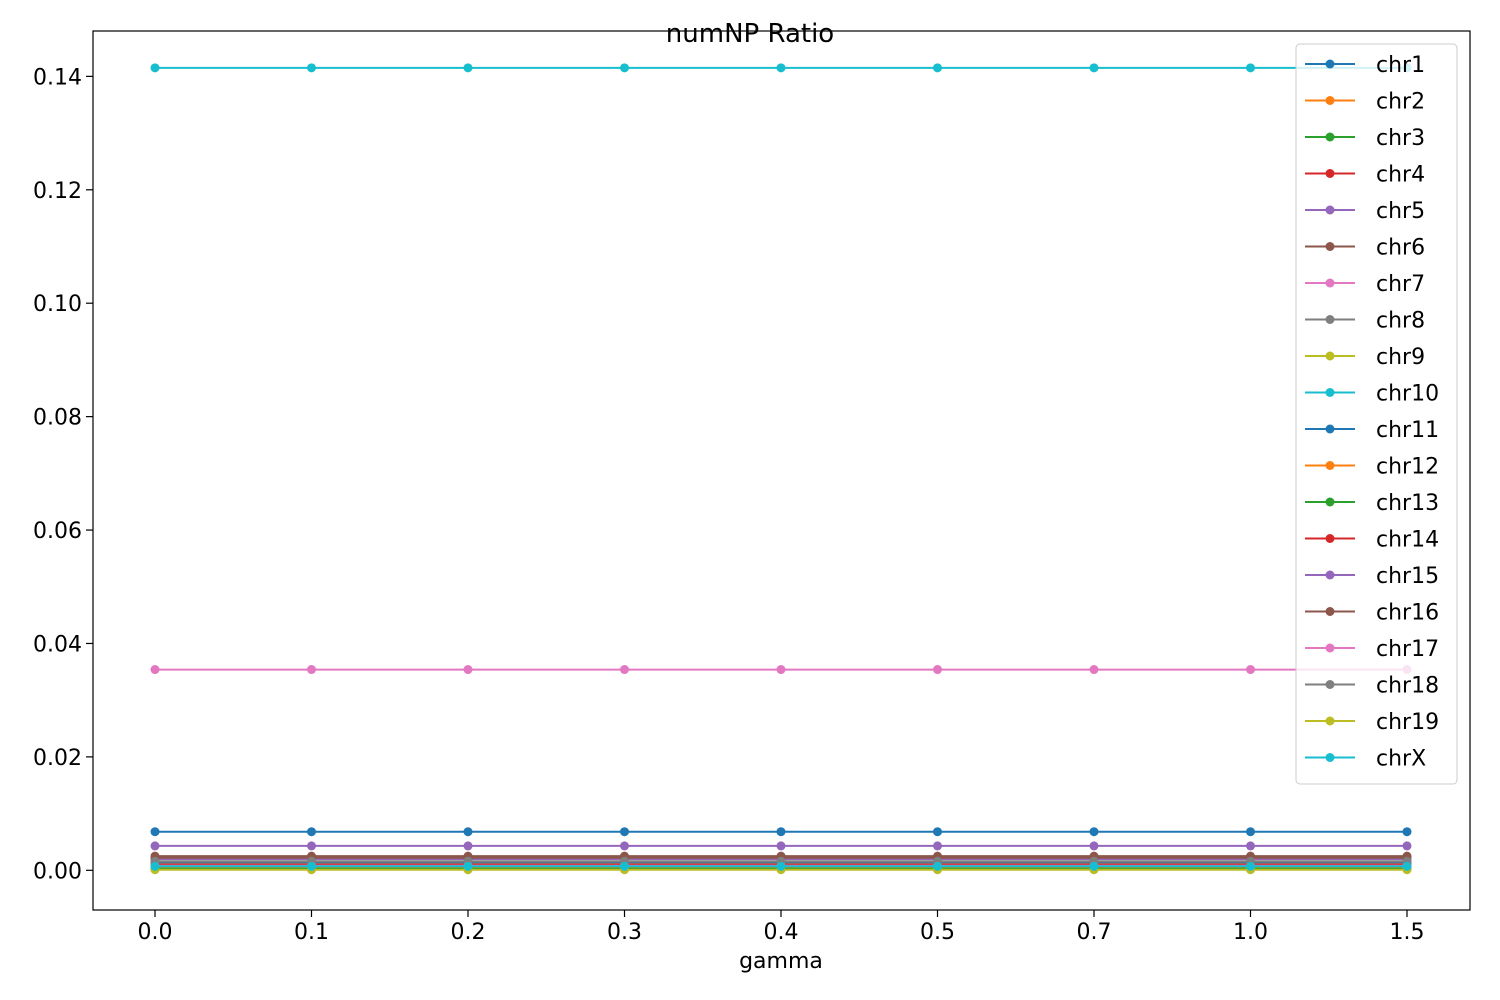  I want to click on y-tick-label: 0.10, so click(57, 304).